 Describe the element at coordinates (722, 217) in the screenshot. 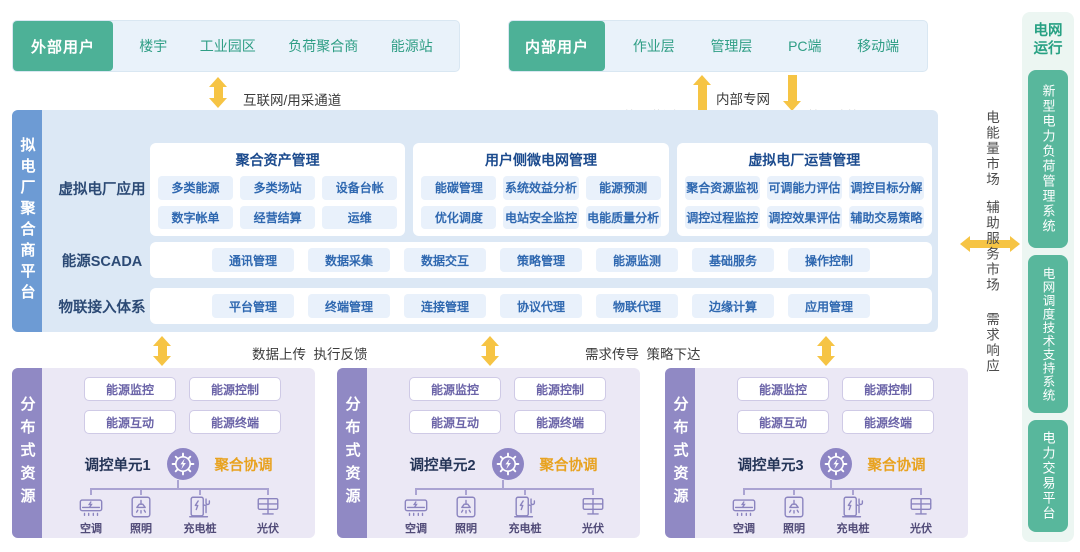

I see `app-chip: 调控过程监控` at that location.